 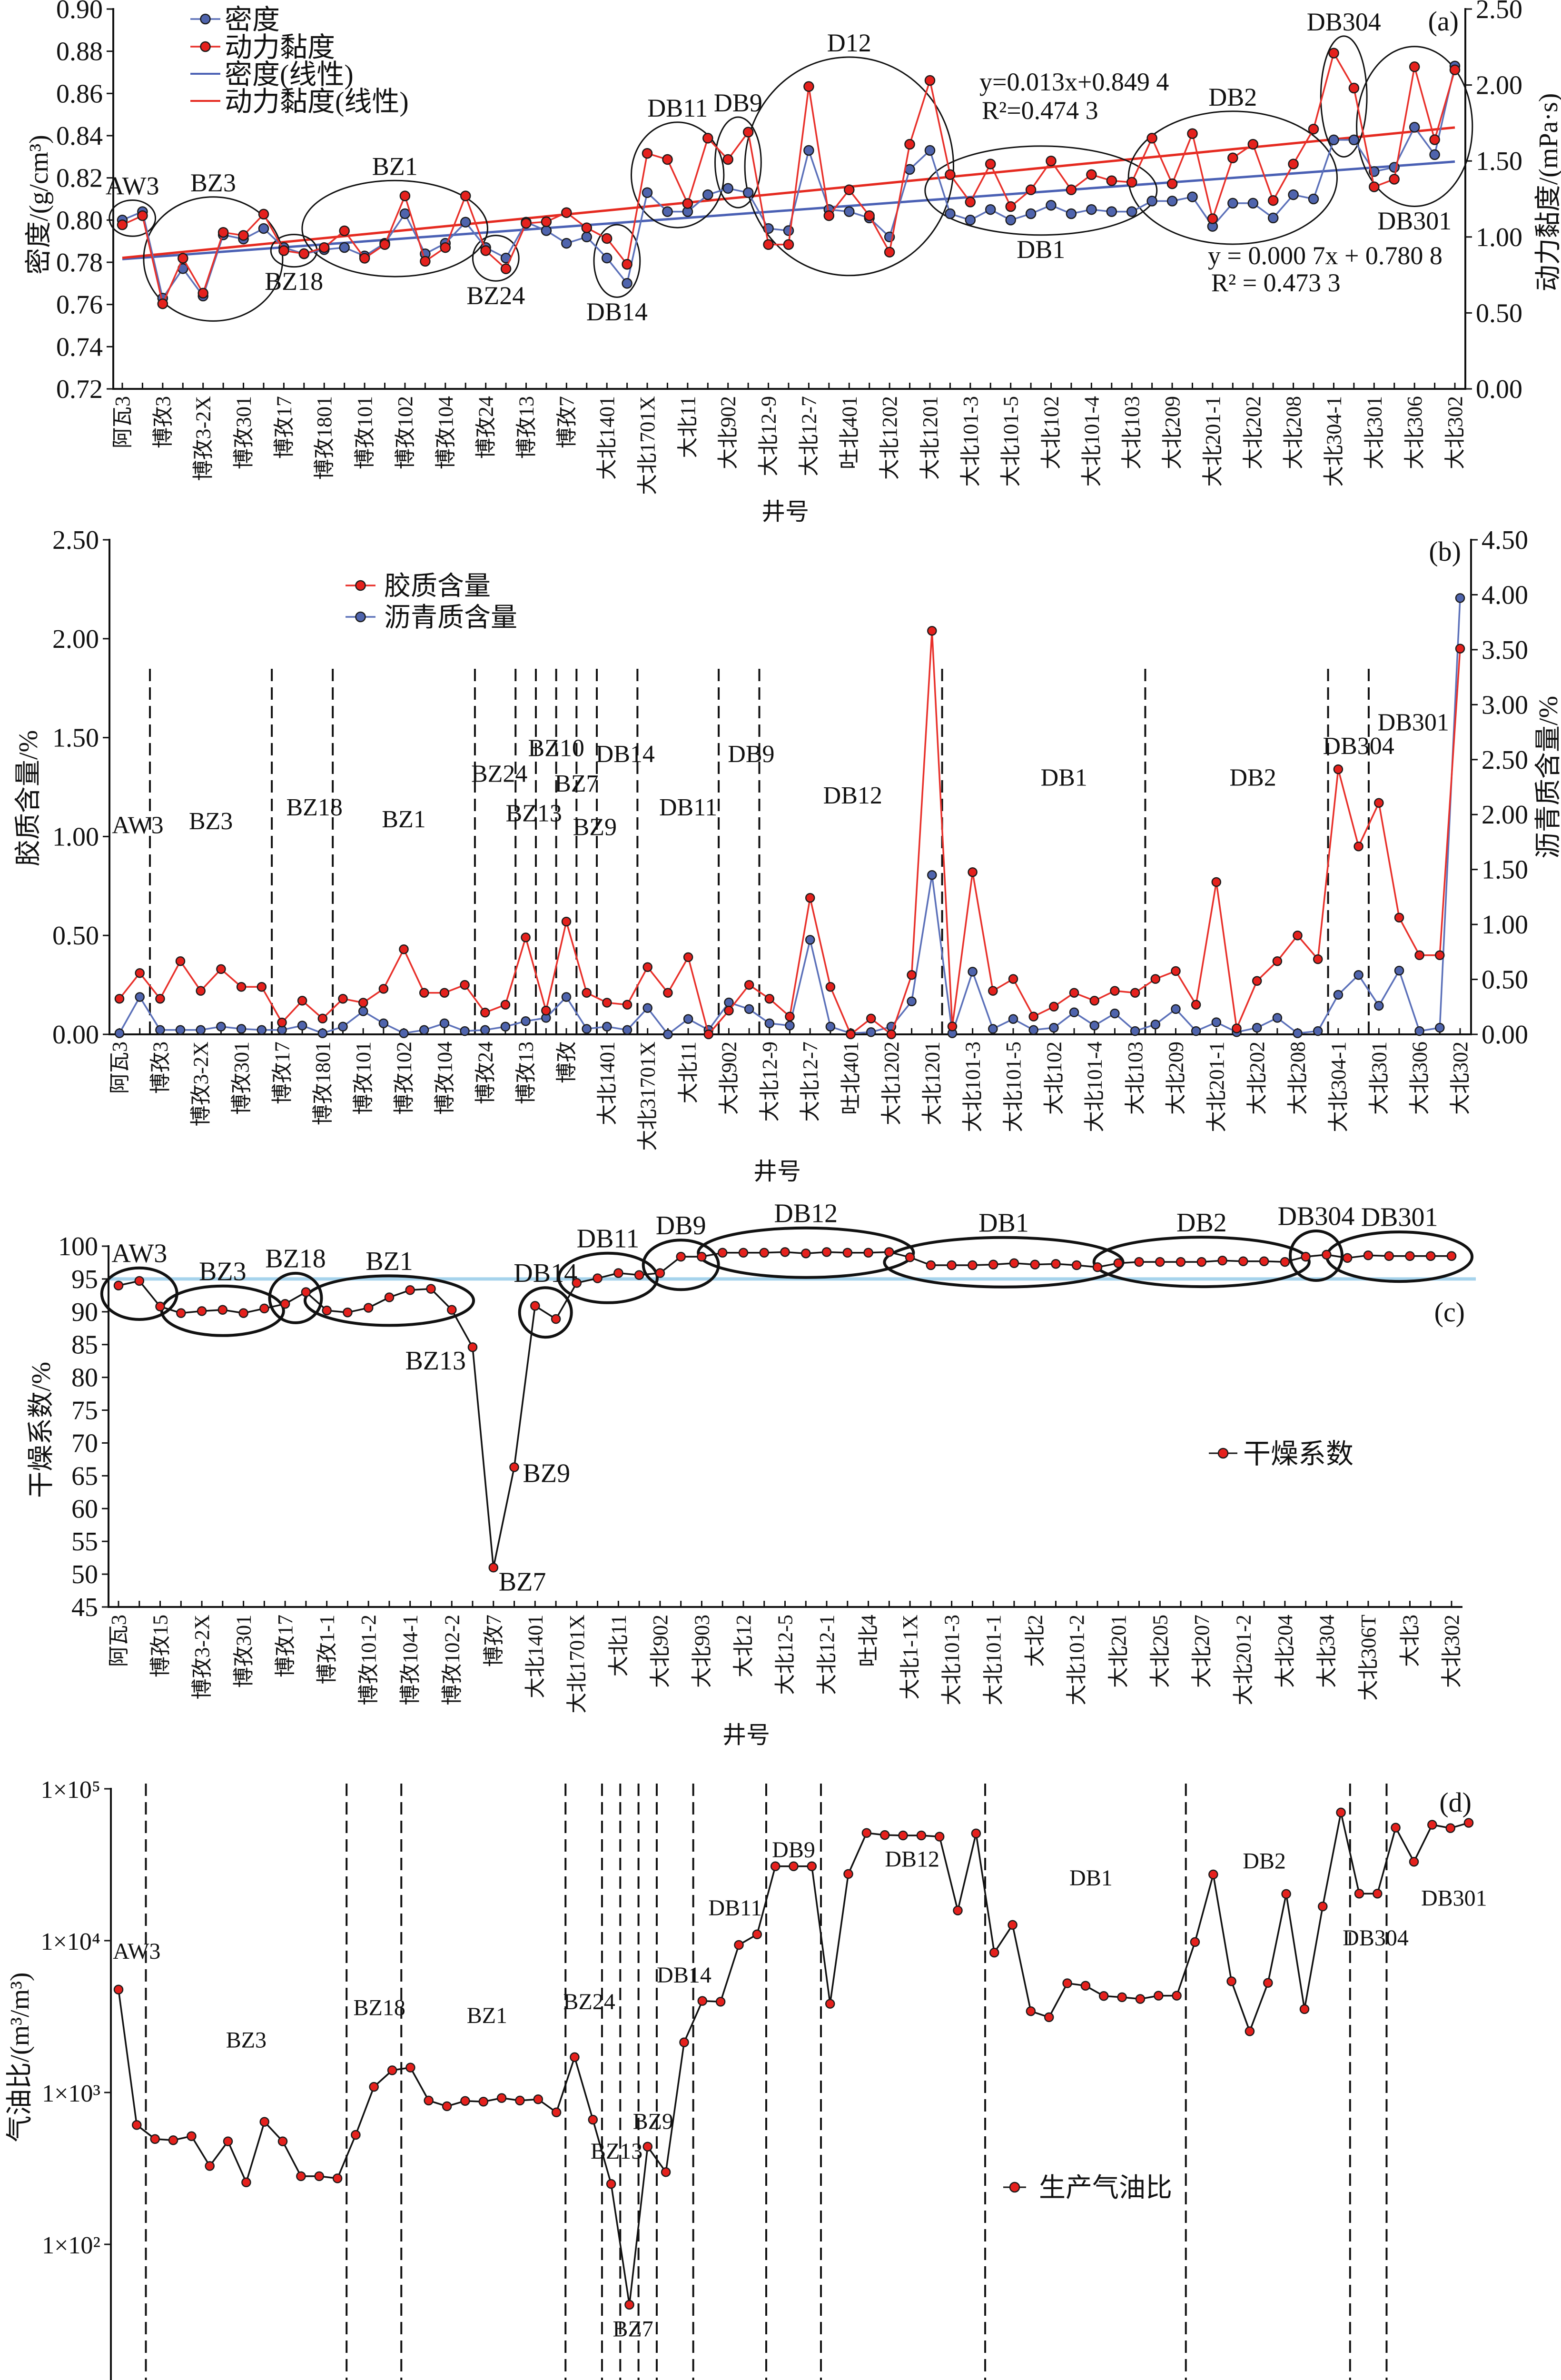 What do you see at coordinates (284, 427) in the screenshot?
I see `x-tick-label: 博孜17` at bounding box center [284, 427].